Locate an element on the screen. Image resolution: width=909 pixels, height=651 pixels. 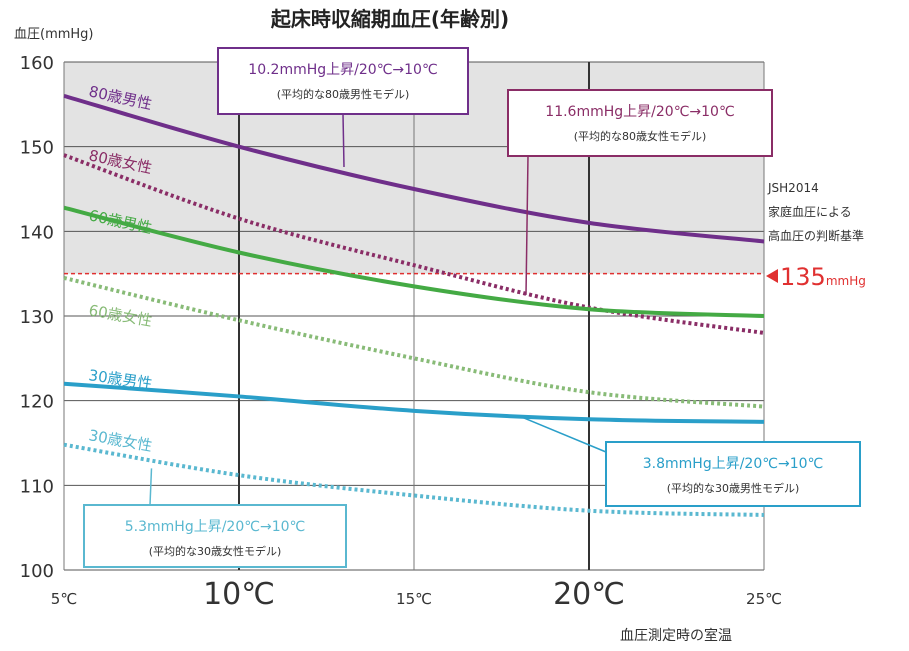
x-axis-label: 血圧測定時の室温 is located at coordinates (676, 635).